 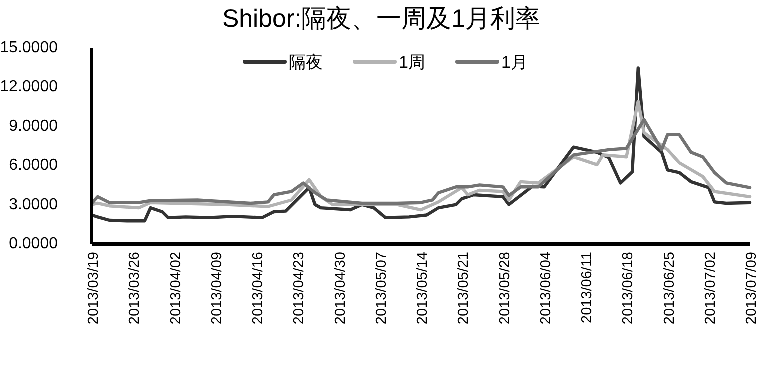 What do you see at coordinates (464, 288) in the screenshot?
I see `x-tick-label: 2013/05/21` at bounding box center [464, 288].